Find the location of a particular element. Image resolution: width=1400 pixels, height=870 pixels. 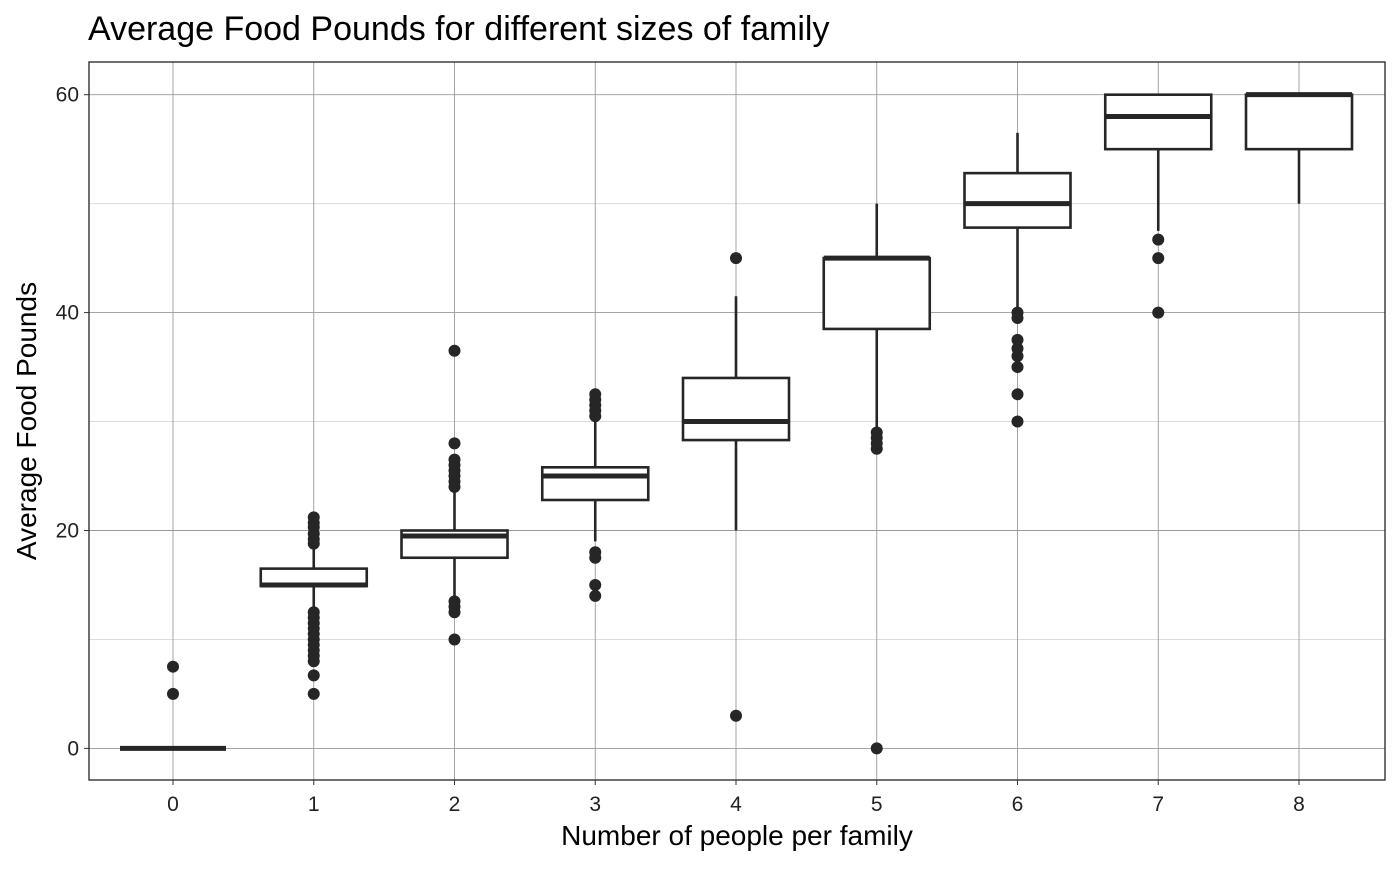

y-tick-label: 40 is located at coordinates (67, 313).